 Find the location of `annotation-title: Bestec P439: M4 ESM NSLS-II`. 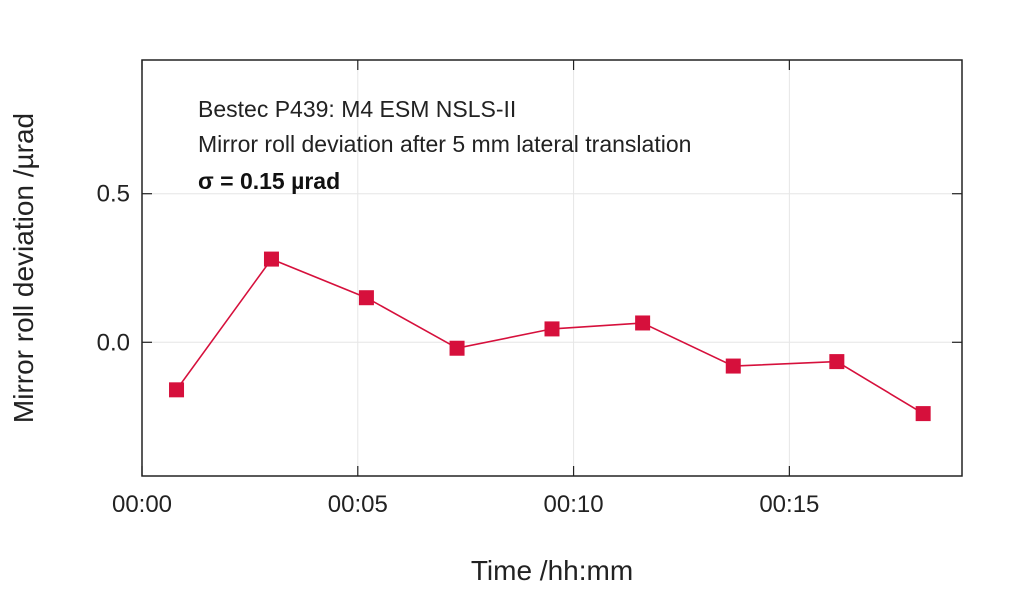

annotation-title: Bestec P439: M4 ESM NSLS-II is located at coordinates (357, 109).